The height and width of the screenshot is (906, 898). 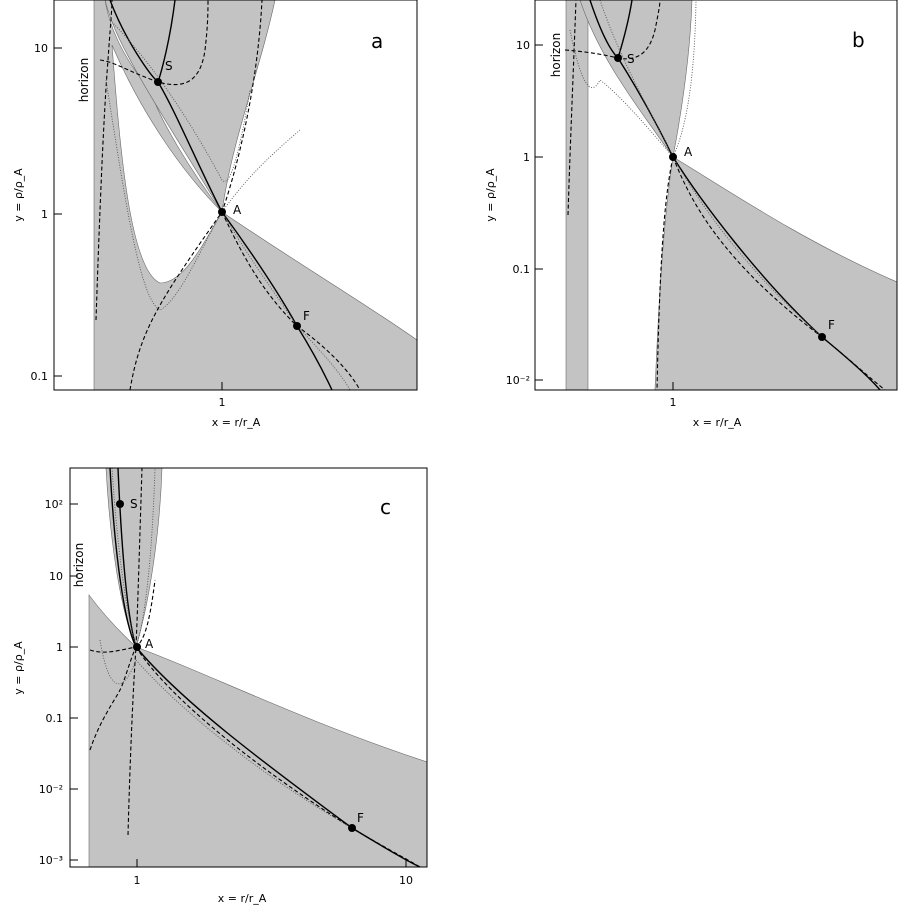 What do you see at coordinates (222, 212) in the screenshot?
I see `panel-a-point-A` at bounding box center [222, 212].